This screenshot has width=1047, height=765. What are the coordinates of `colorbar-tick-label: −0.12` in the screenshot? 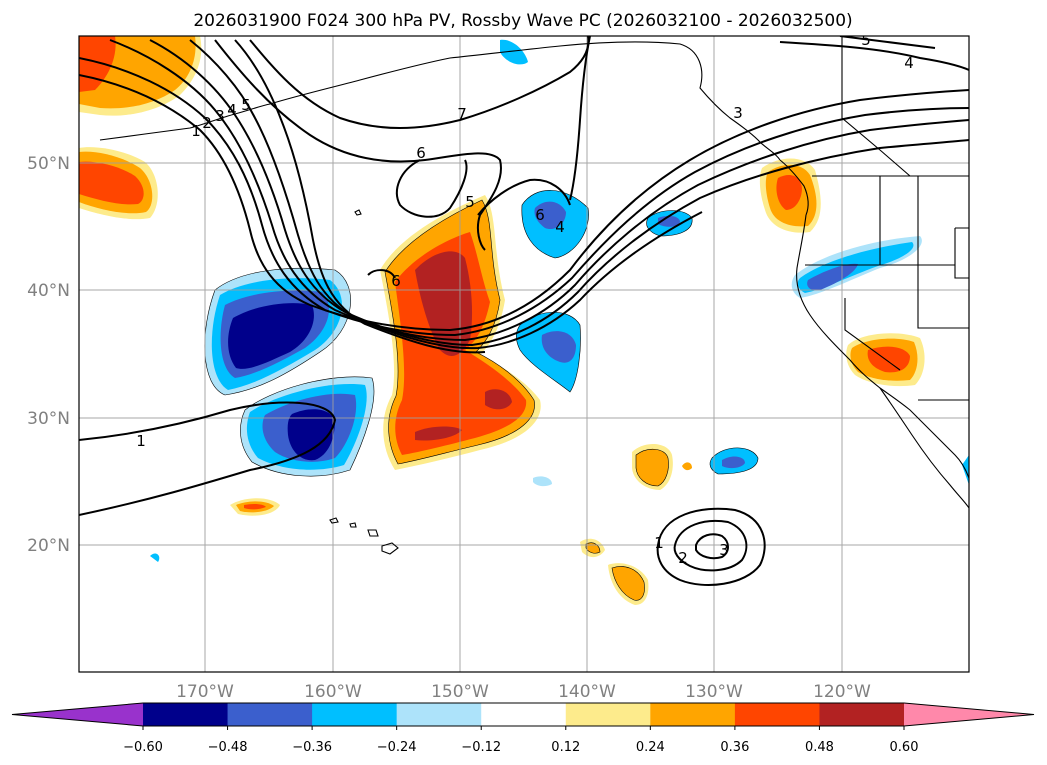 It's located at (481, 747).